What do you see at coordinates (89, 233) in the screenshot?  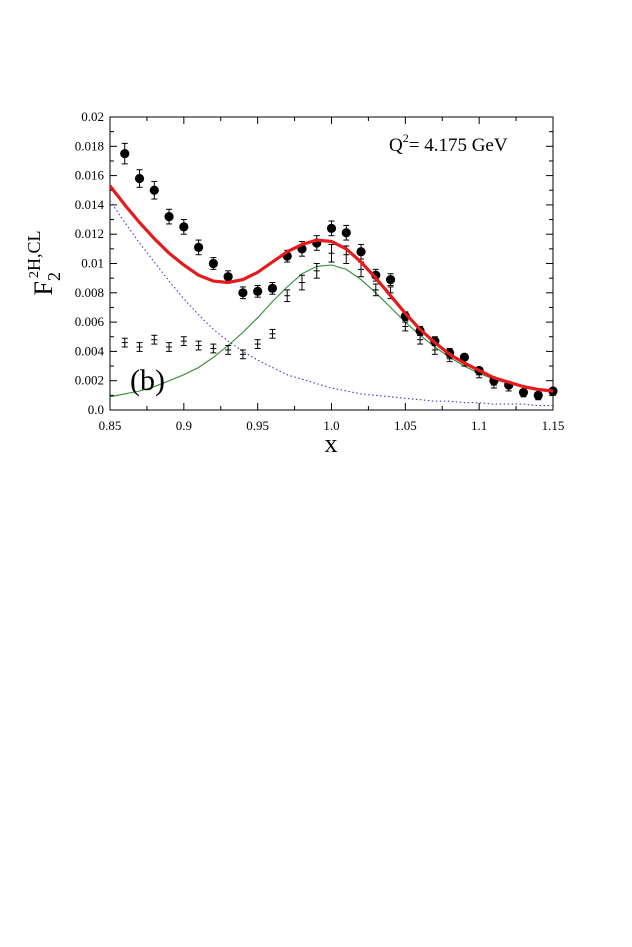 I see `y-tick-label: 0.012` at bounding box center [89, 233].